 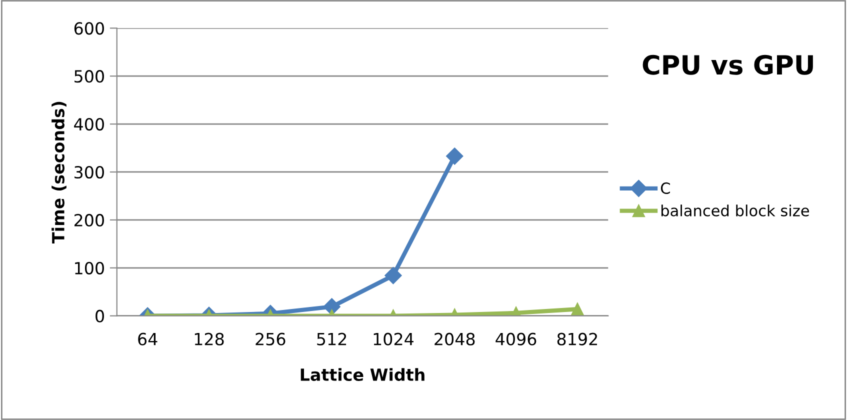 What do you see at coordinates (455, 156) in the screenshot?
I see `point` at bounding box center [455, 156].